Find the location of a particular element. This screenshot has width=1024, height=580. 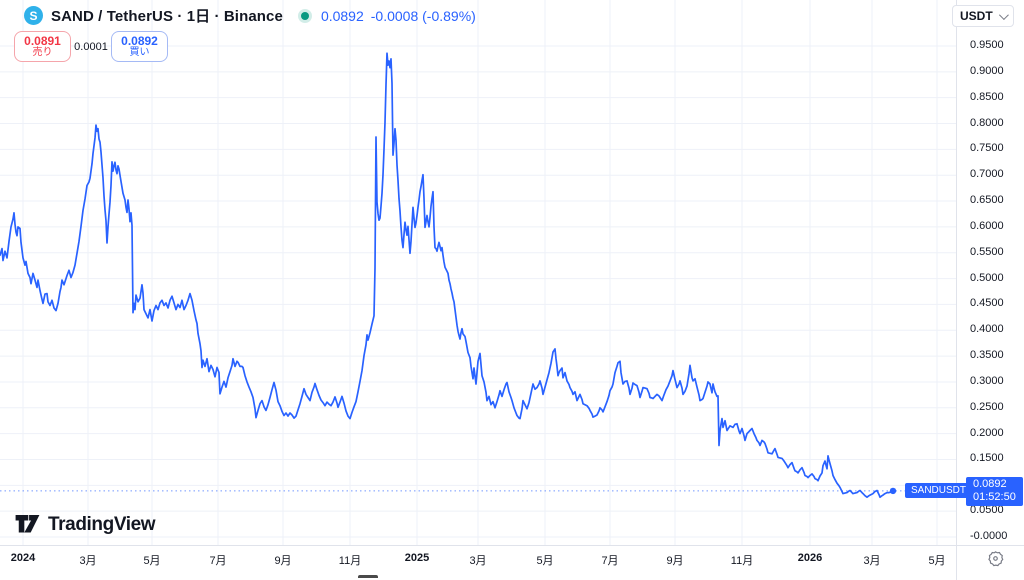

last-price-label-value: 0.0892 is located at coordinates (990, 483).